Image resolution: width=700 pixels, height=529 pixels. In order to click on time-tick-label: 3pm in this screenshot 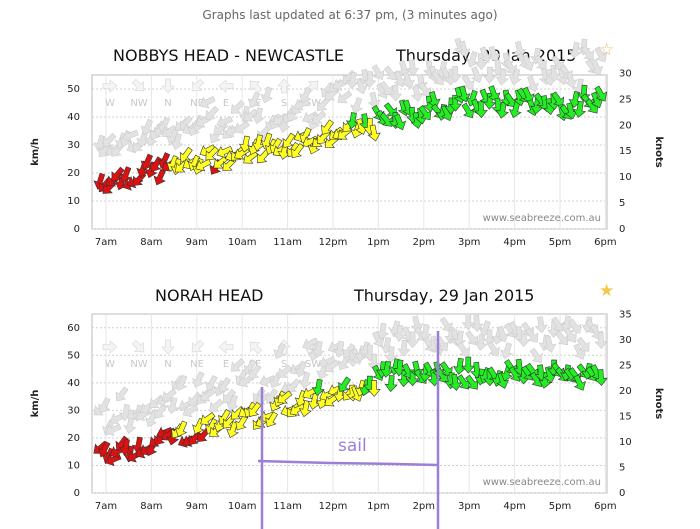, I will do `click(469, 242)`.